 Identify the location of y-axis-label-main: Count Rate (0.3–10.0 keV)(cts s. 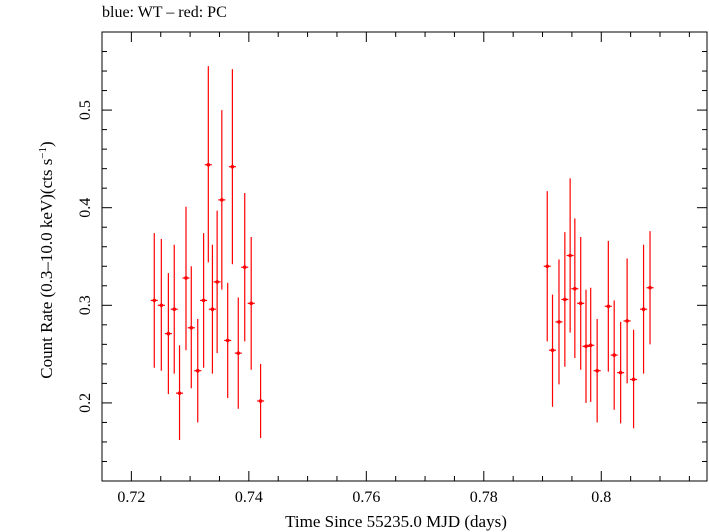
(46, 269).